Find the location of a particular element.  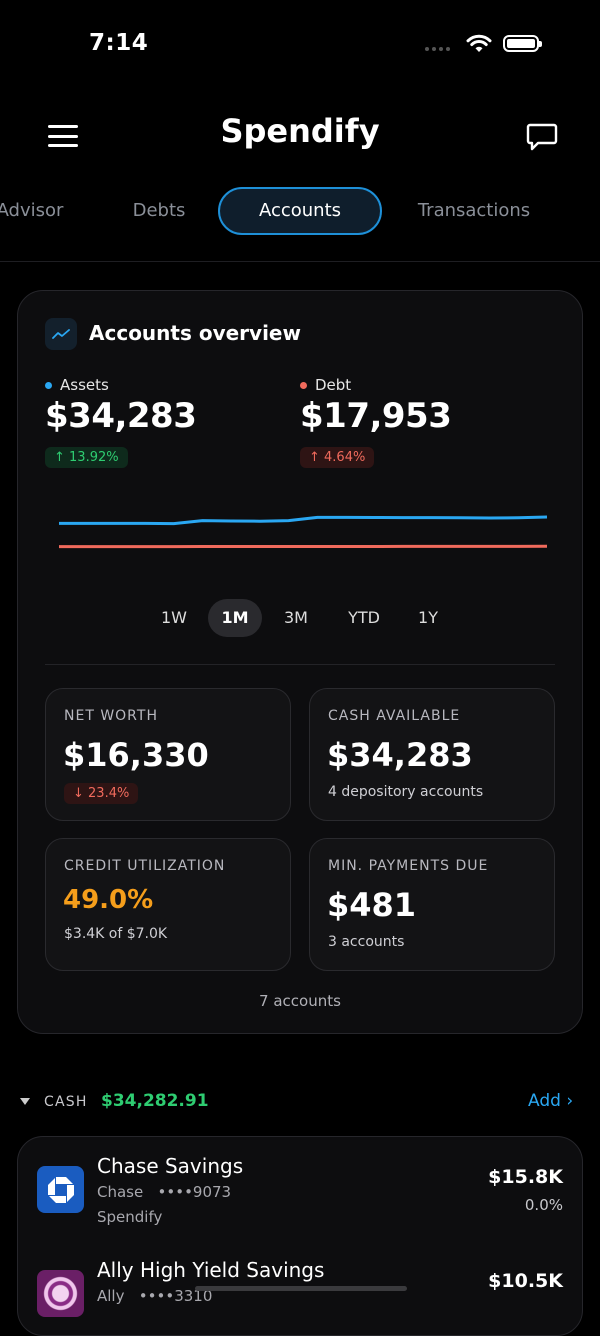

signal-dots-icon is located at coordinates (437, 49).